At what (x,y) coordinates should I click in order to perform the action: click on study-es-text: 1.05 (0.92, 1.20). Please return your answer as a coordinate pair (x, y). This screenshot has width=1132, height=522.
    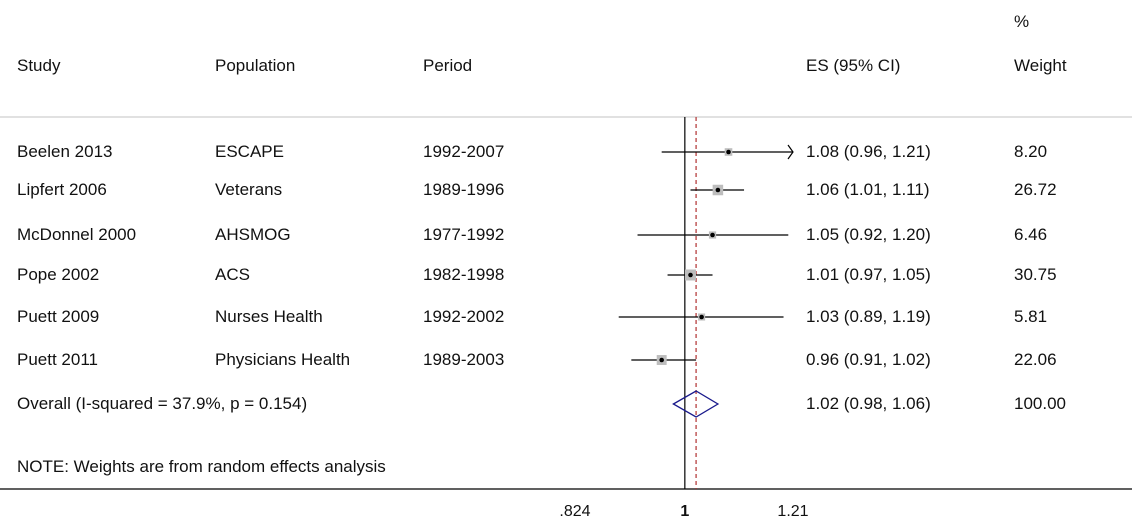
    Looking at the image, I should click on (868, 234).